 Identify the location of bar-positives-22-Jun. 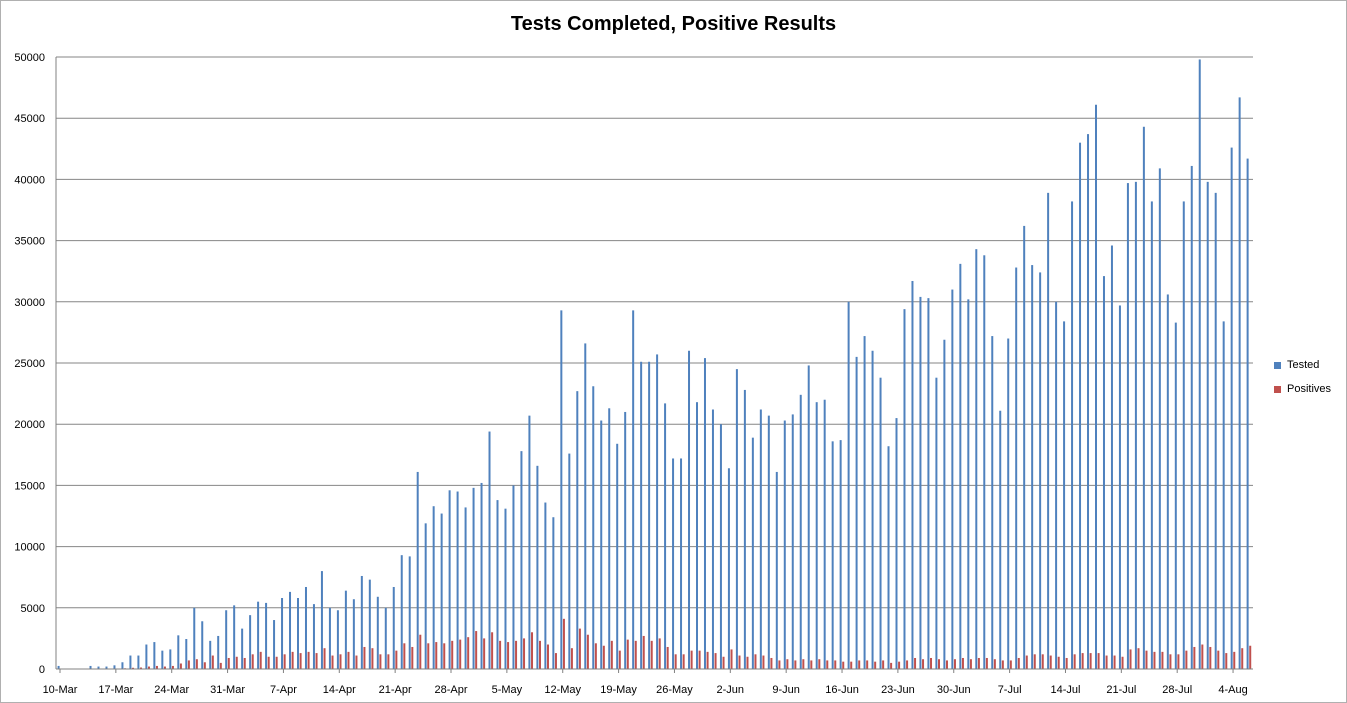
(891, 665).